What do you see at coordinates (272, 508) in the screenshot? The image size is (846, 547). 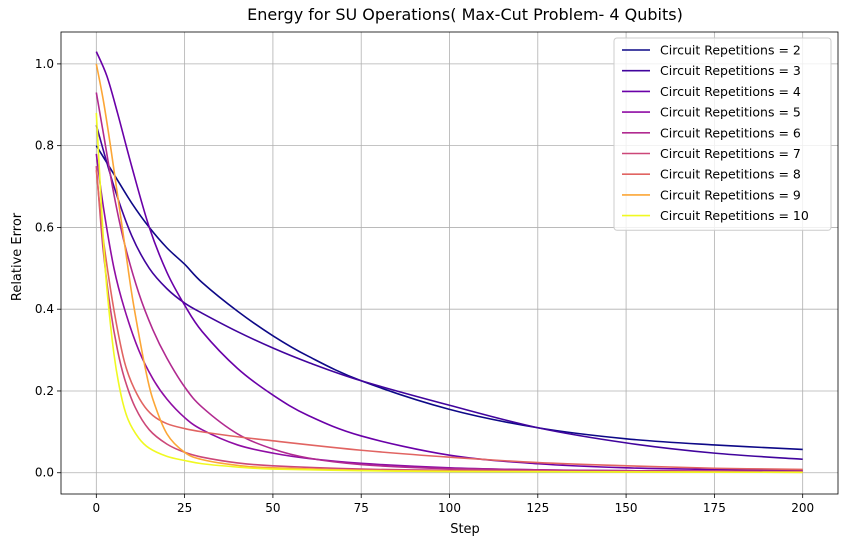 I see `x-tick-label: 50` at bounding box center [272, 508].